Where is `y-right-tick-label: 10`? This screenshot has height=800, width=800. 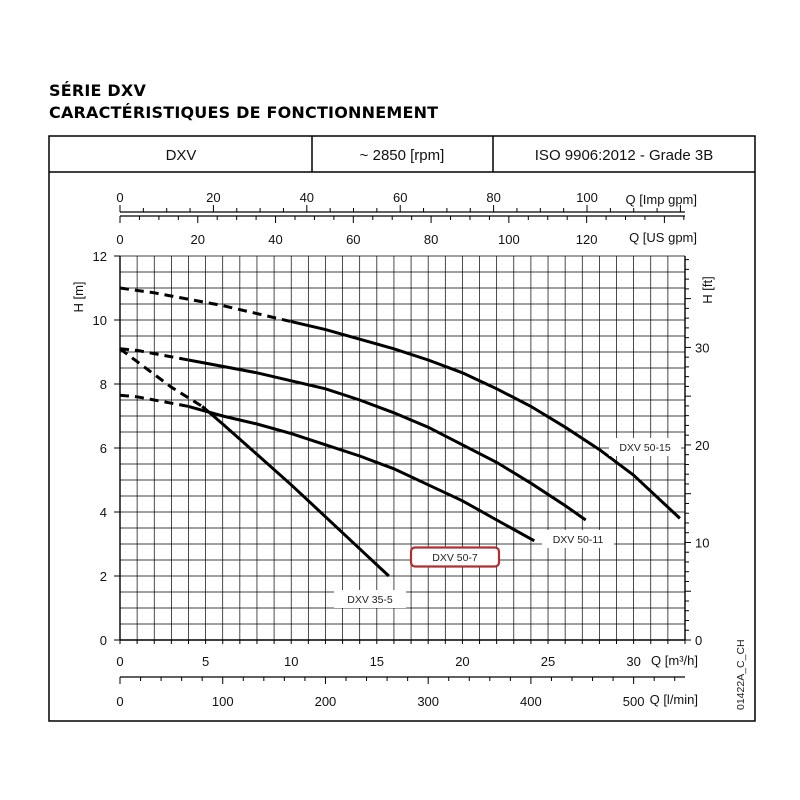 y-right-tick-label: 10 is located at coordinates (702, 542).